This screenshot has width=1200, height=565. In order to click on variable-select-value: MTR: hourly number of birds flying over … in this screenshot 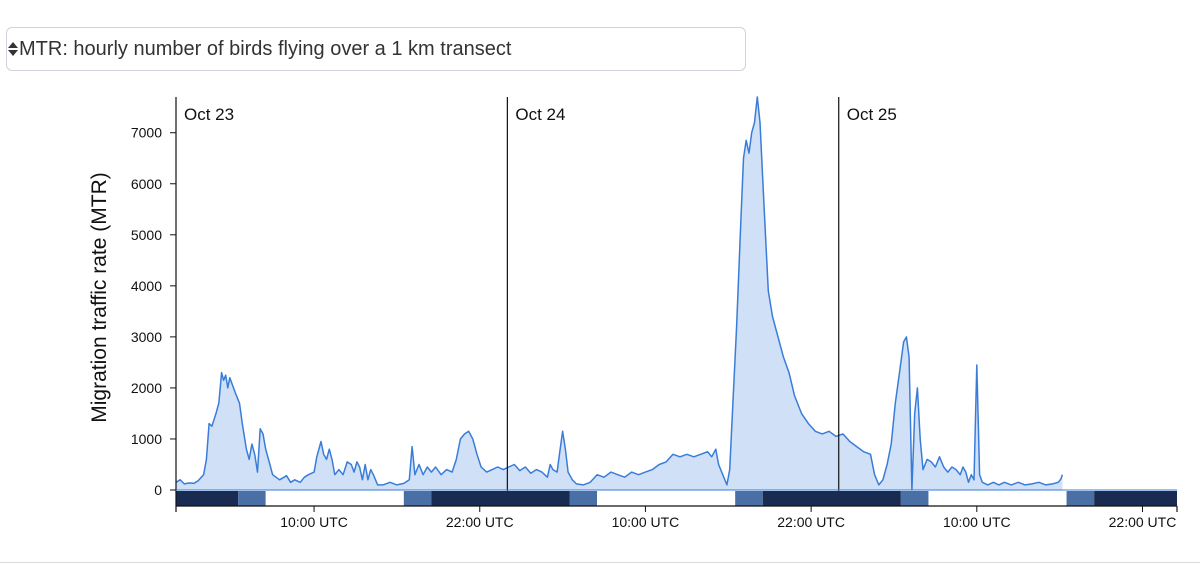, I will do `click(265, 48)`.